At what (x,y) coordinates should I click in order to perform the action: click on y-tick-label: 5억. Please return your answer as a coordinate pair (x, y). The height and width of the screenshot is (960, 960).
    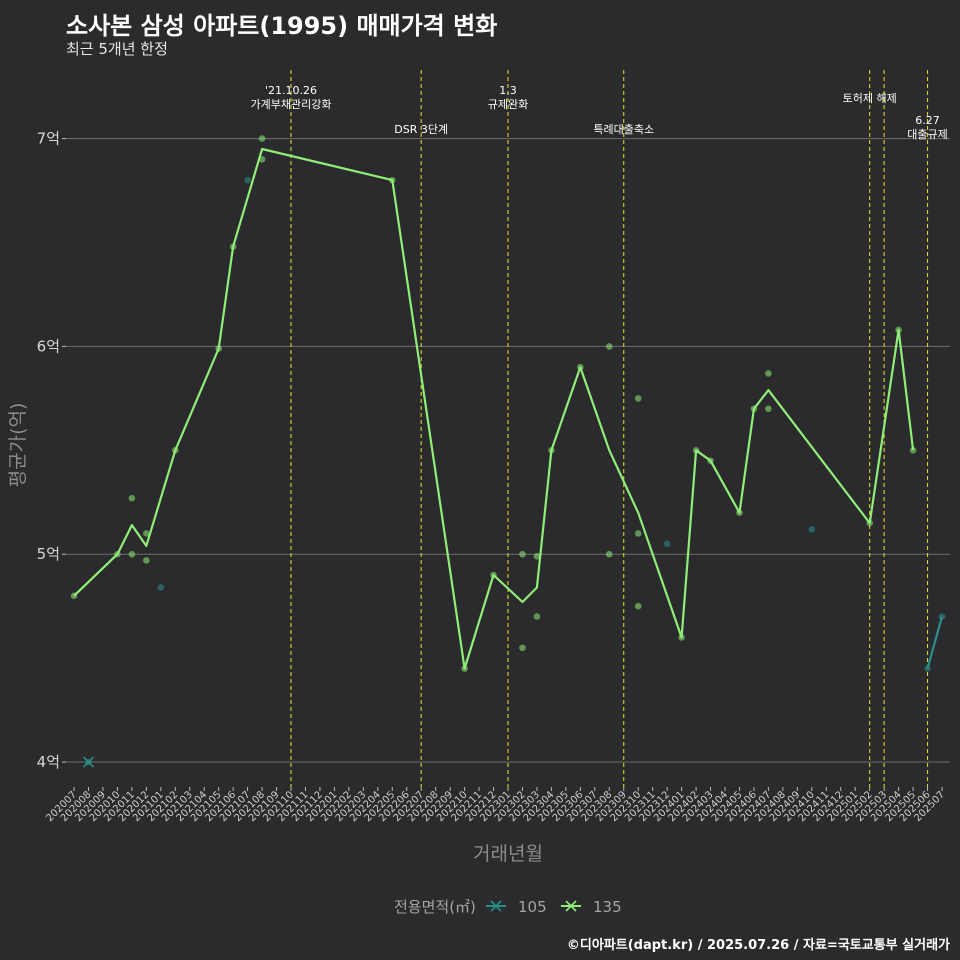
    Looking at the image, I should click on (48, 554).